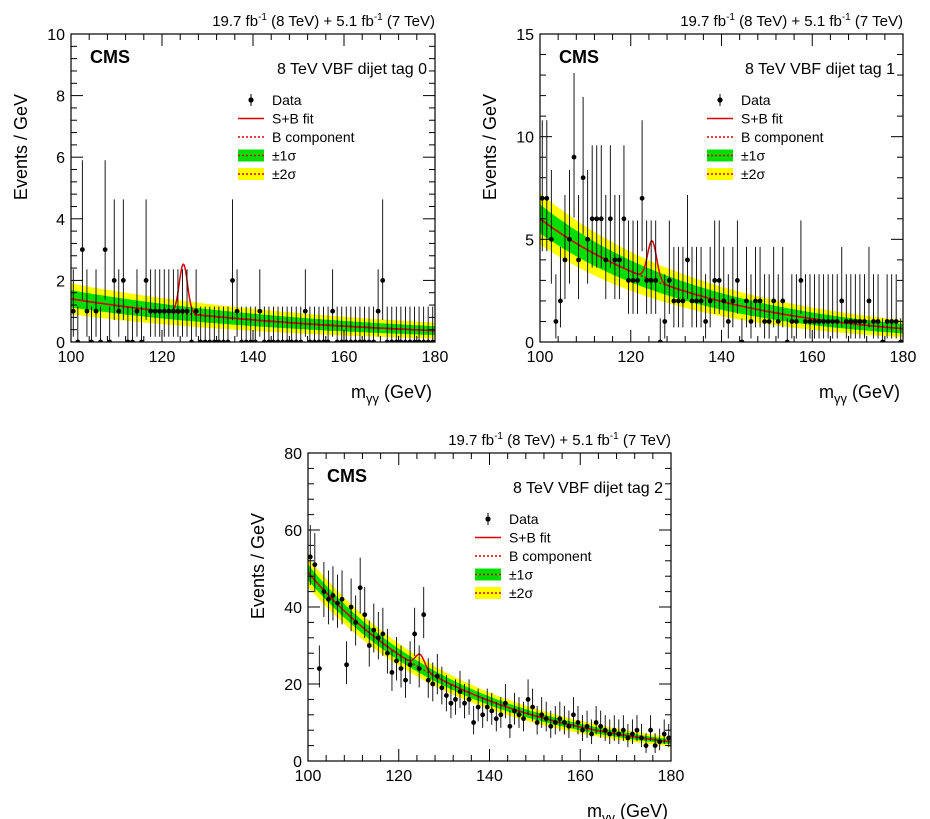  I want to click on legend-label: S+B fit, so click(530, 538).